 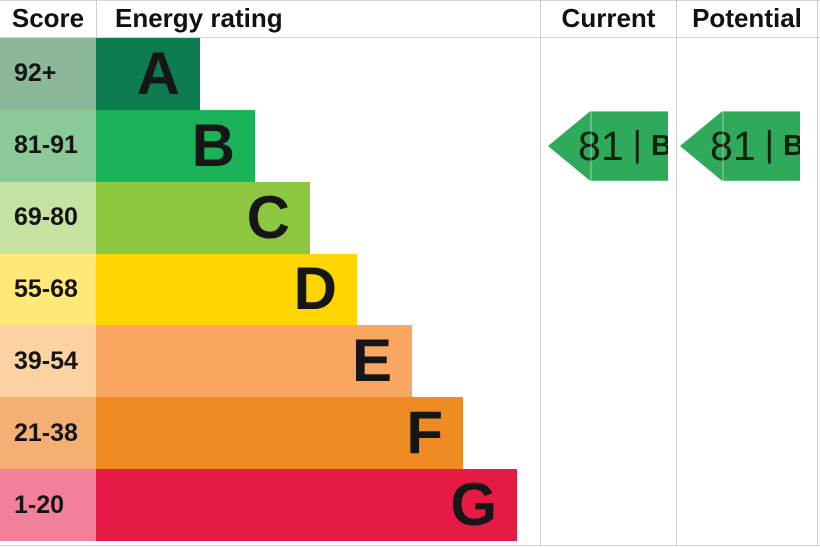 What do you see at coordinates (793, 145) in the screenshot?
I see `potential-rating-letter: B` at bounding box center [793, 145].